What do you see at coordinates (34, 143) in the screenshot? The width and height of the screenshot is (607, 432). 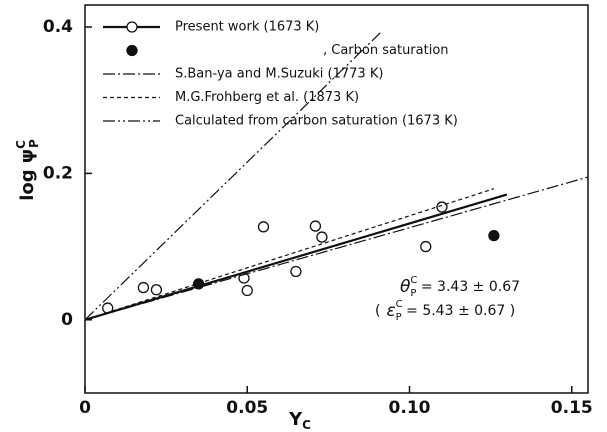 I see `y-label-sub: P` at bounding box center [34, 143].